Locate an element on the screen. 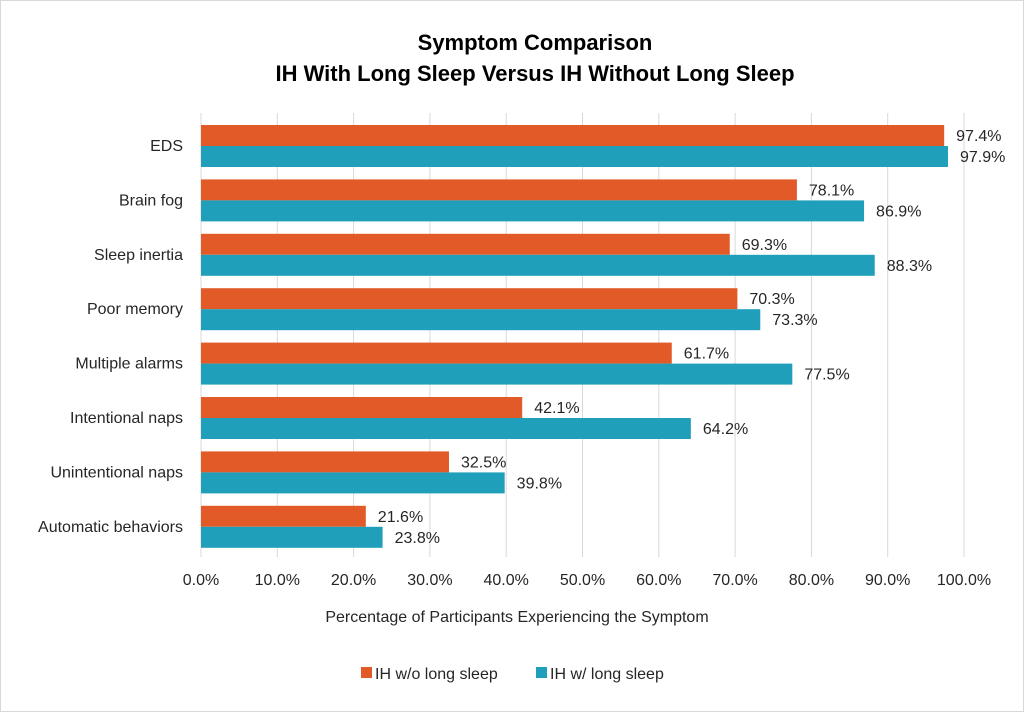 The width and height of the screenshot is (1024, 713). x-tick-label: 70.0% is located at coordinates (734, 580).